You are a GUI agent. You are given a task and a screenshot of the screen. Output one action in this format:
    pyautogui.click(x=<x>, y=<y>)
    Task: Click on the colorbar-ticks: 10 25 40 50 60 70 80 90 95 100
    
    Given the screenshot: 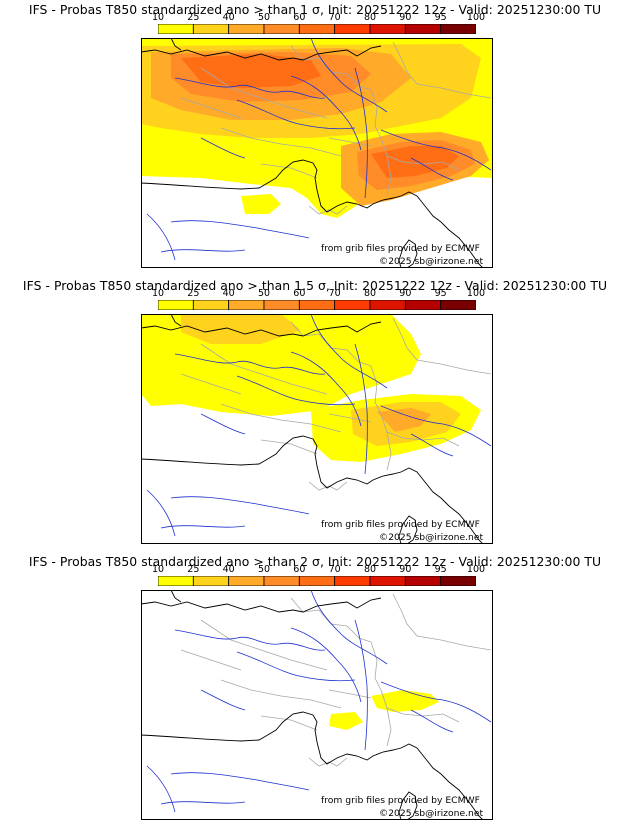 What is the action you would take?
    pyautogui.click(x=315, y=18)
    